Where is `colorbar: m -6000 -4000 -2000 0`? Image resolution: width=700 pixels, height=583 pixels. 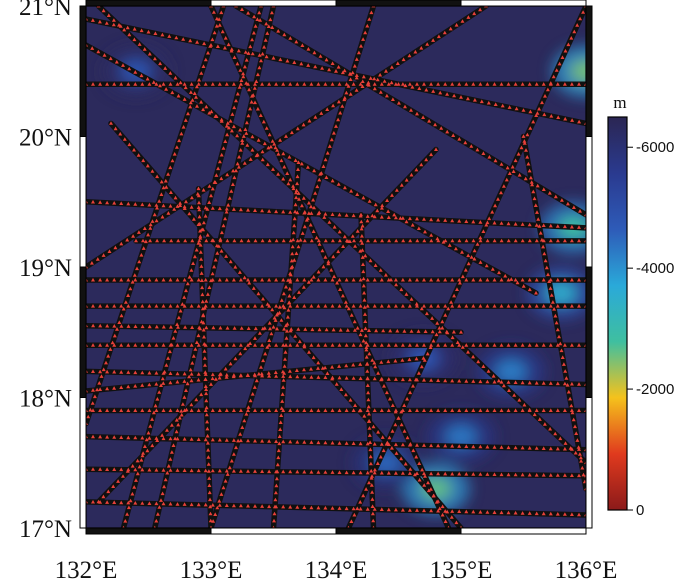 colorbar: m -6000 -4000 -2000 0 is located at coordinates (640, 306).